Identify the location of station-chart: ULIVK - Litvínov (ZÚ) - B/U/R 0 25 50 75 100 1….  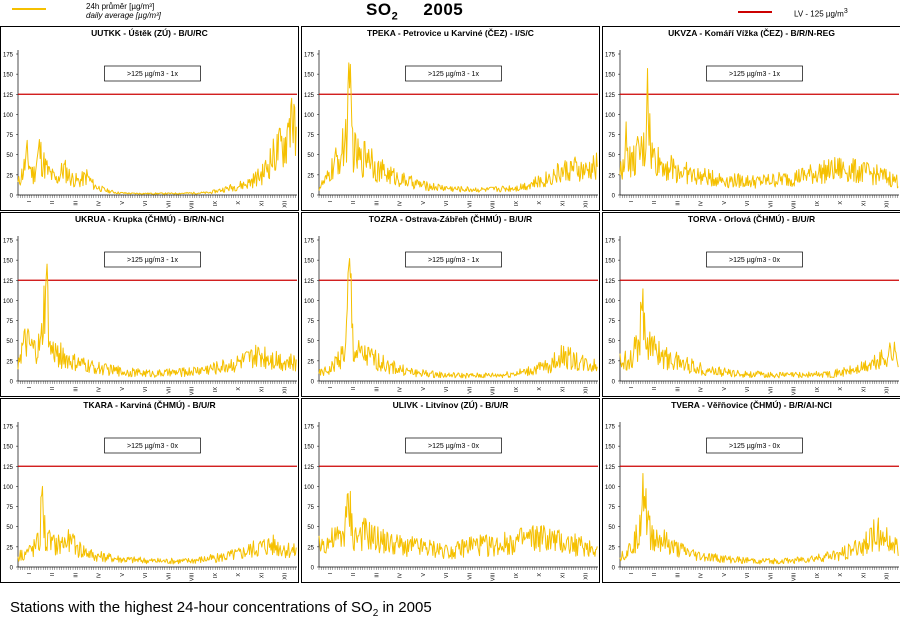
(450, 490).